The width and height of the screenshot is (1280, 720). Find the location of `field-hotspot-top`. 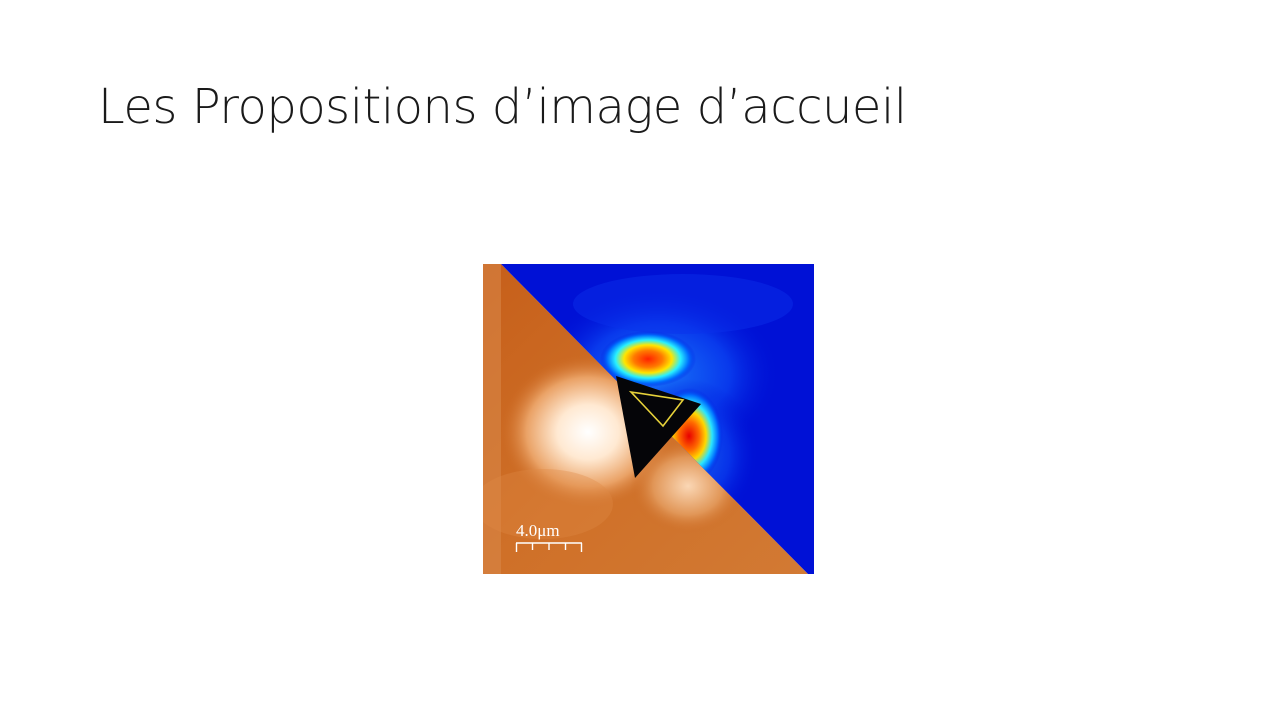

field-hotspot-top is located at coordinates (648, 359).